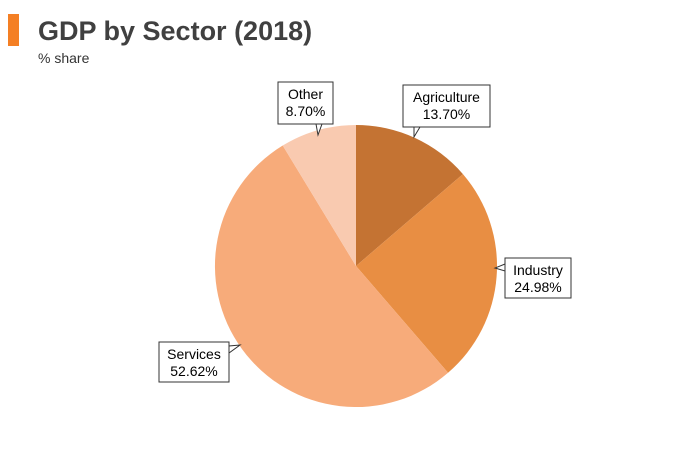  I want to click on pie-slice-agriculture, so click(409, 195).